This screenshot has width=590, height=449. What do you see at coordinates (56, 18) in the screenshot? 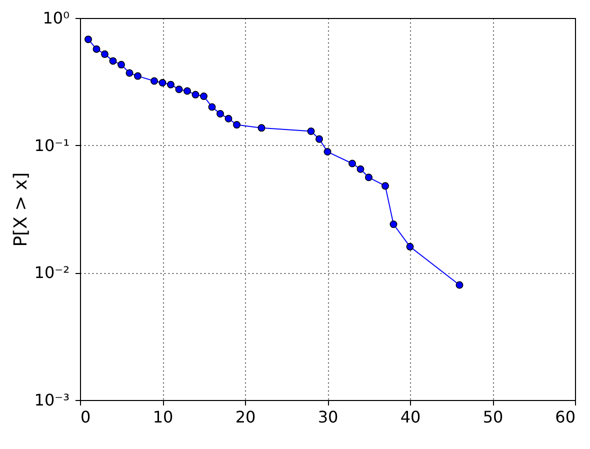
I see `y-tick-label: 10⁰` at bounding box center [56, 18].